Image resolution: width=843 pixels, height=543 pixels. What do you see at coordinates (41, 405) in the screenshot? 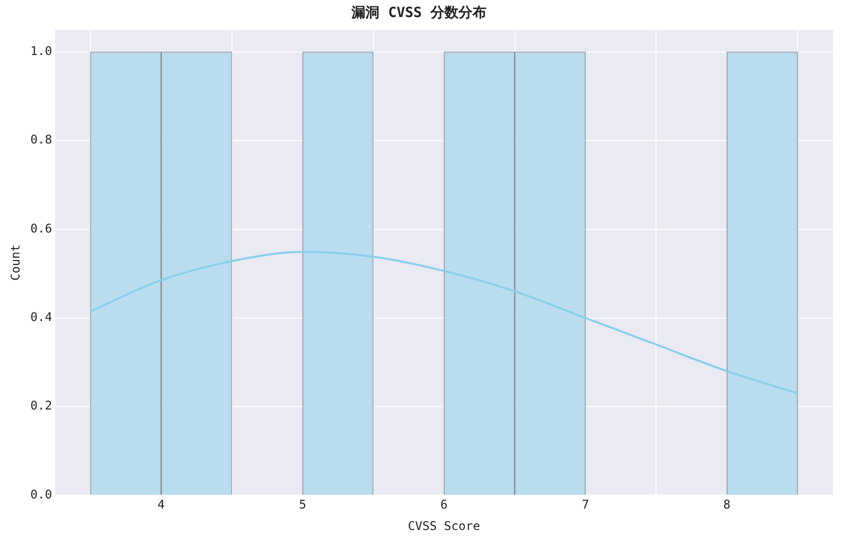
I see `y-tick-label: 0.2` at bounding box center [41, 405].